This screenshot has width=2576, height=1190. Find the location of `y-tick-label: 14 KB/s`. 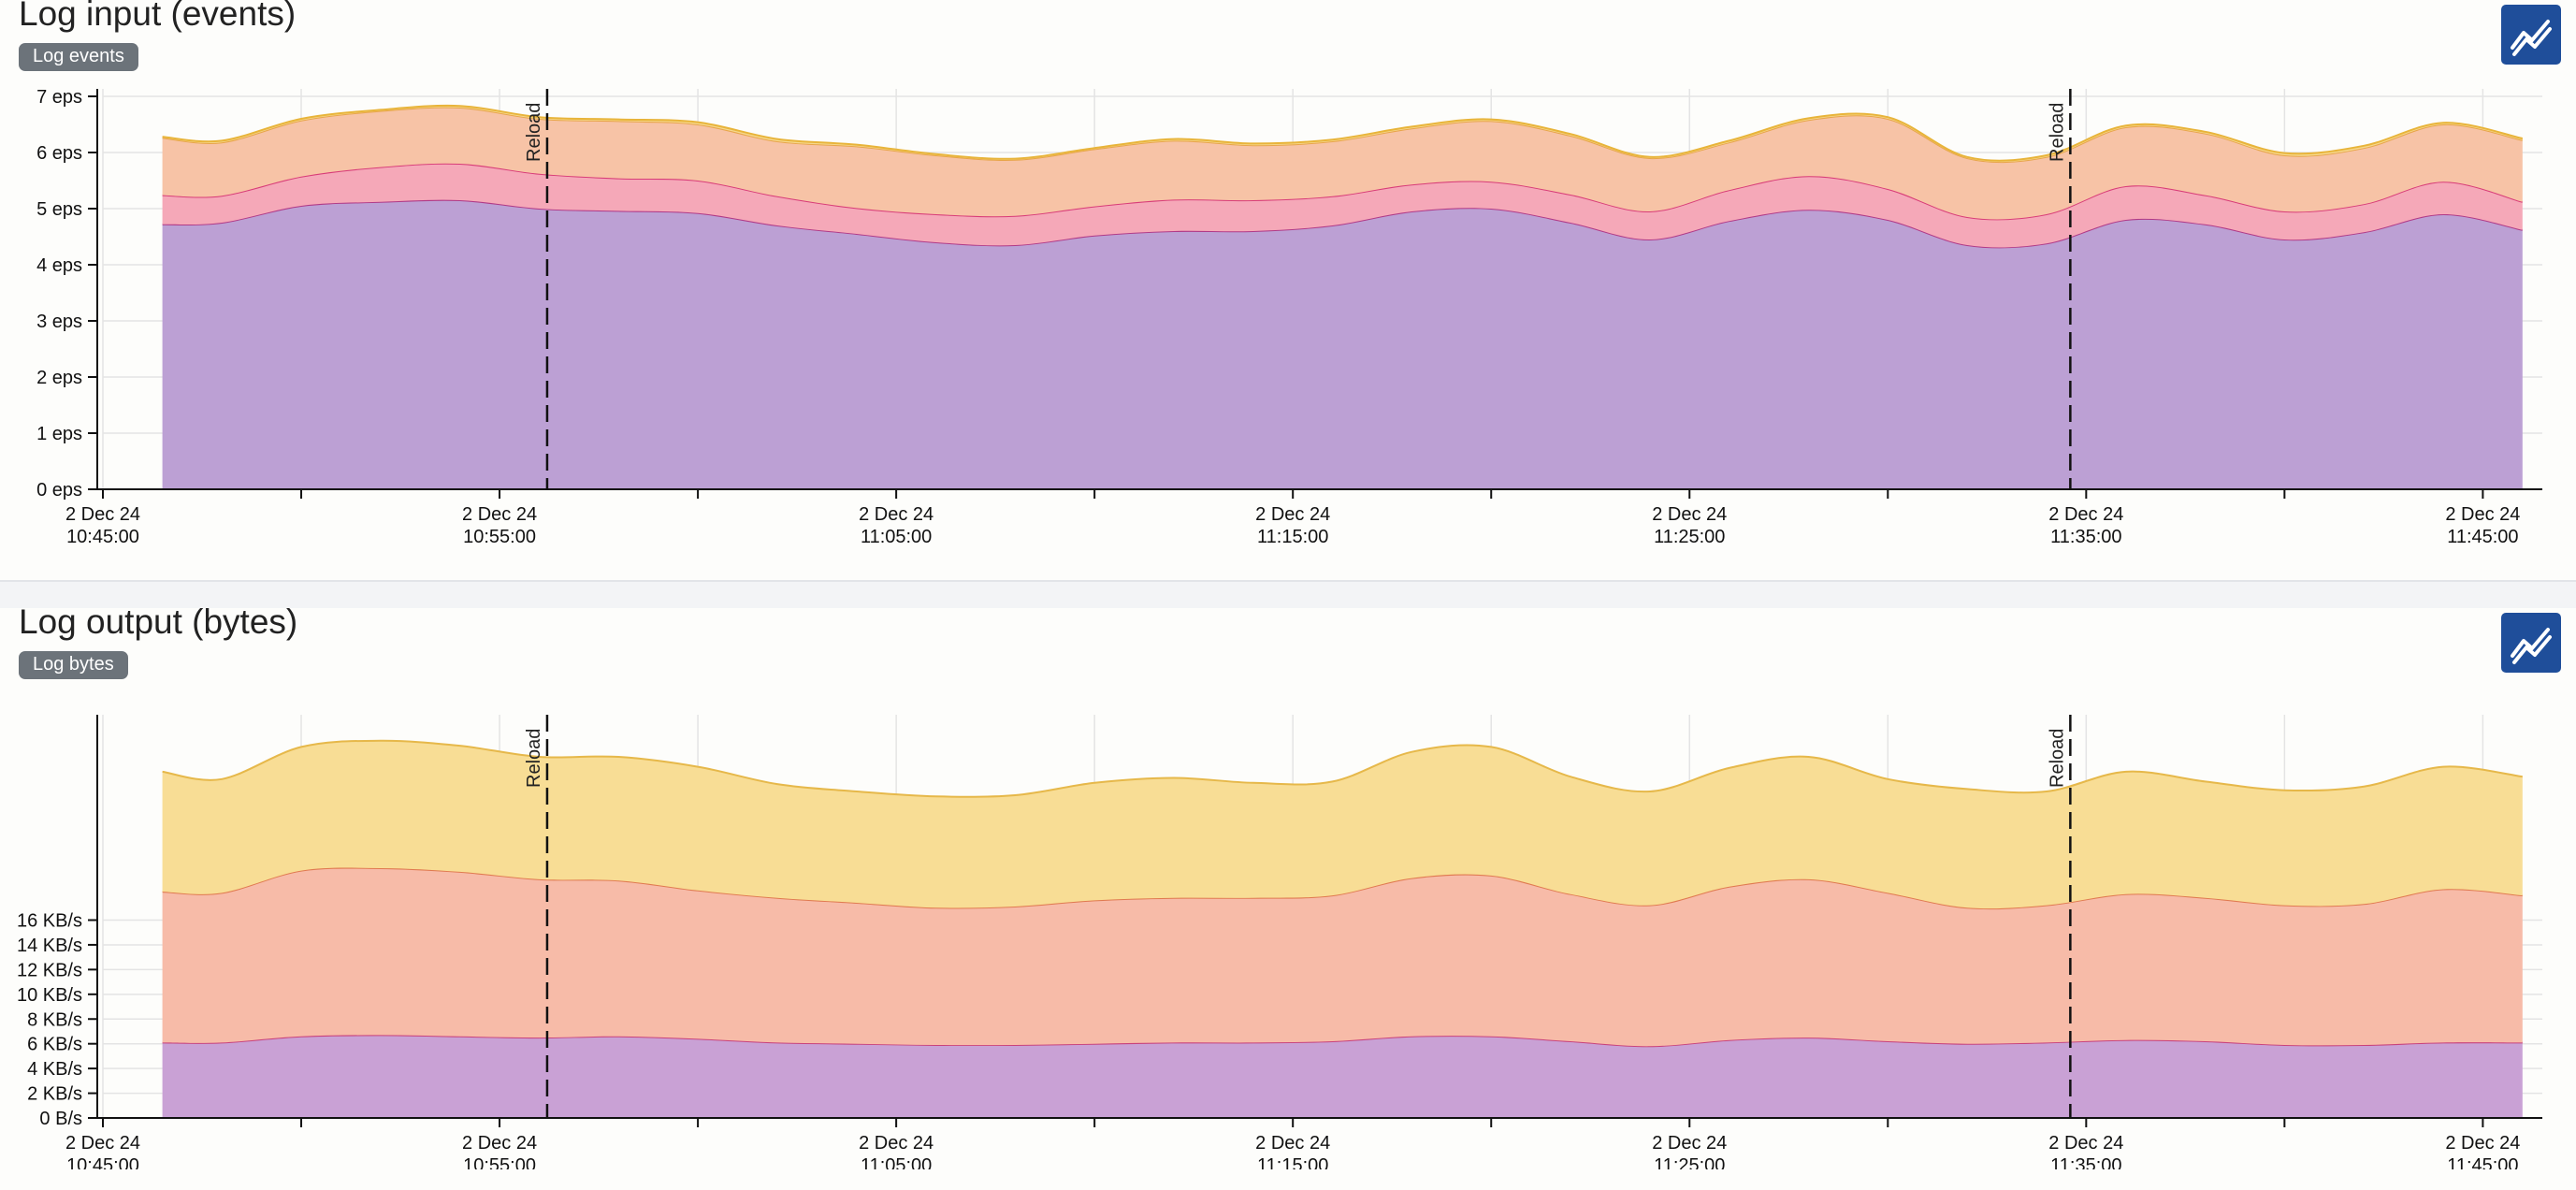

y-tick-label: 14 KB/s is located at coordinates (49, 946).